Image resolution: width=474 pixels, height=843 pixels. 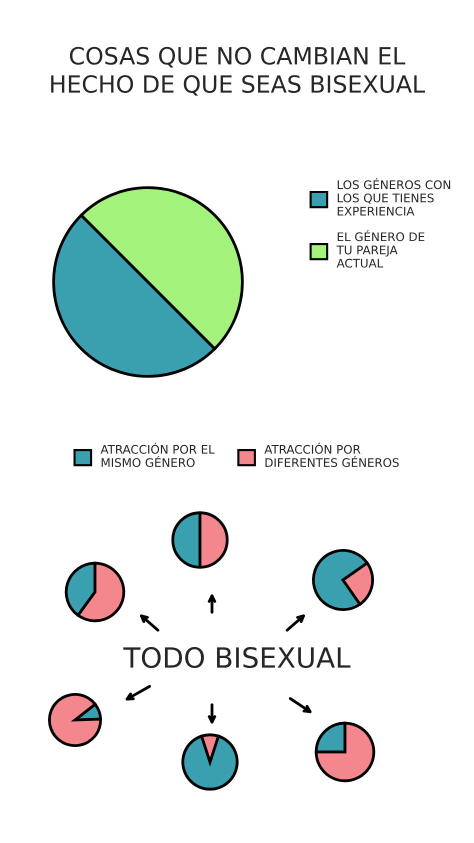 What do you see at coordinates (331, 455) in the screenshot?
I see `legend-label: ATRACCIÓN POR DIFERENTES GÉNEROS` at bounding box center [331, 455].